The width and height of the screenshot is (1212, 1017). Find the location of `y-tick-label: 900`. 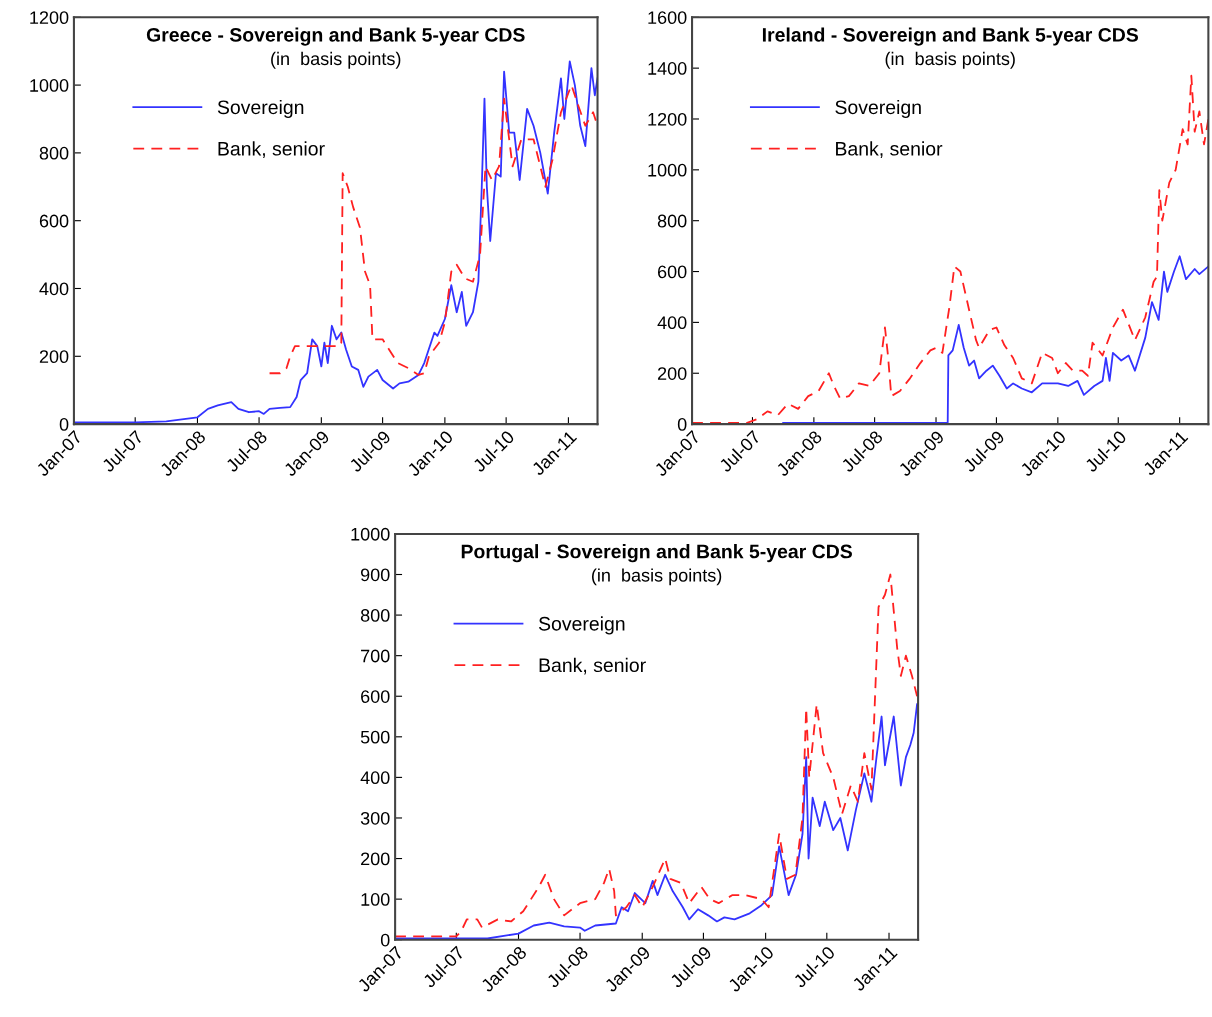

y-tick-label: 900 is located at coordinates (375, 575).